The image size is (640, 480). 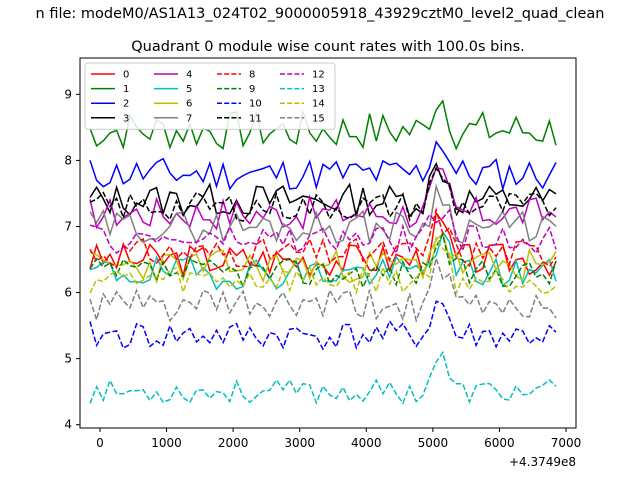 What do you see at coordinates (433, 443) in the screenshot?
I see `x-tick-label: 5000` at bounding box center [433, 443].